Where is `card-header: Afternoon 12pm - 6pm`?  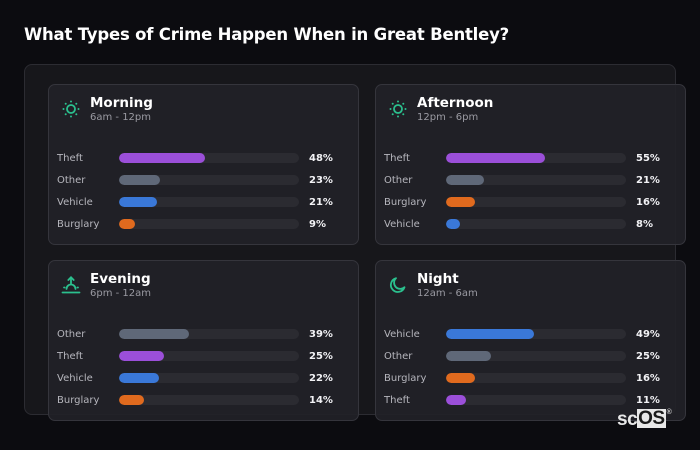
card-header: Afternoon 12pm - 6pm is located at coordinates (440, 109).